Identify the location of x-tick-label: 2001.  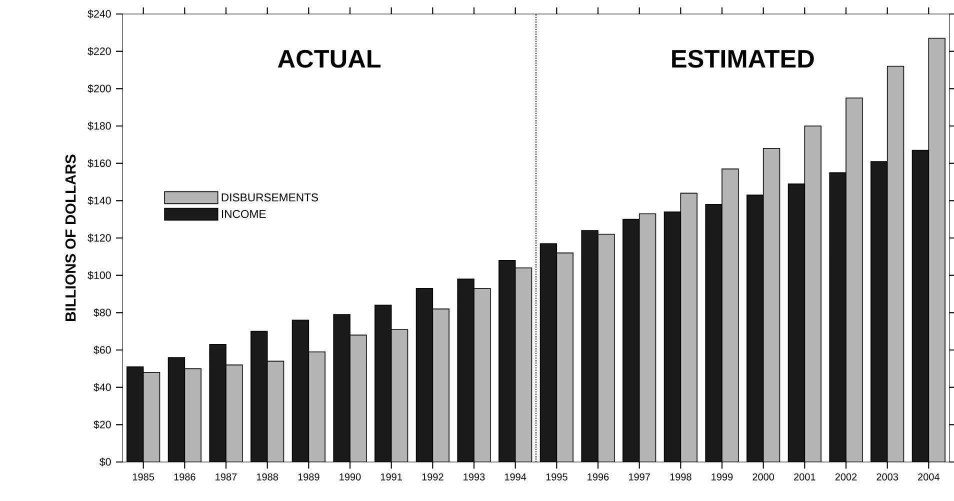
(805, 476).